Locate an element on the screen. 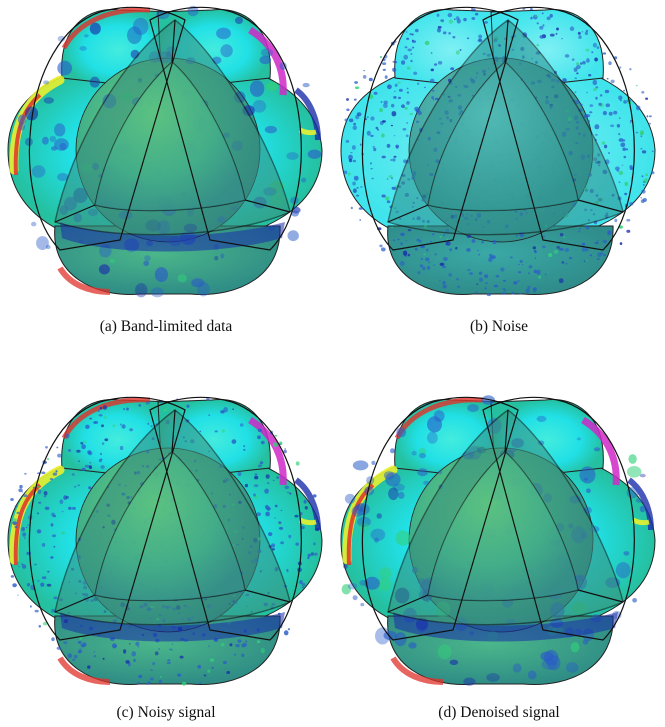 The height and width of the screenshot is (727, 665). figure-b-caption-text: Noise is located at coordinates (510, 326).